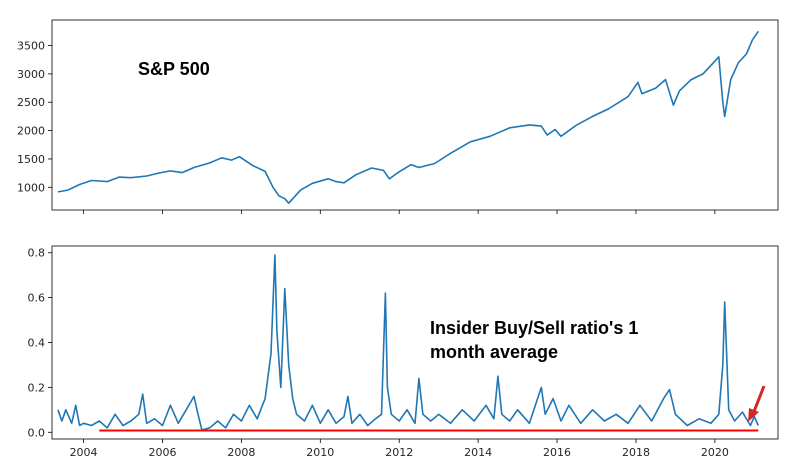  I want to click on insider-x-tick-label: 2016, so click(557, 452).